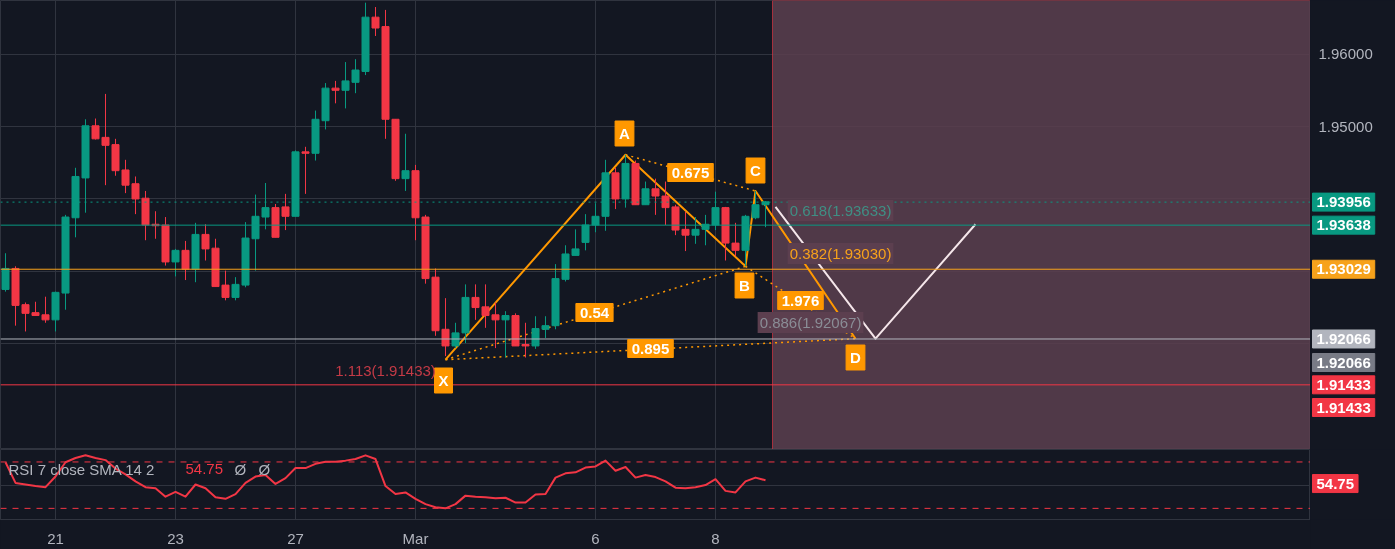  What do you see at coordinates (1343, 225) in the screenshot?
I see `ref-line-label: 1.93638` at bounding box center [1343, 225].